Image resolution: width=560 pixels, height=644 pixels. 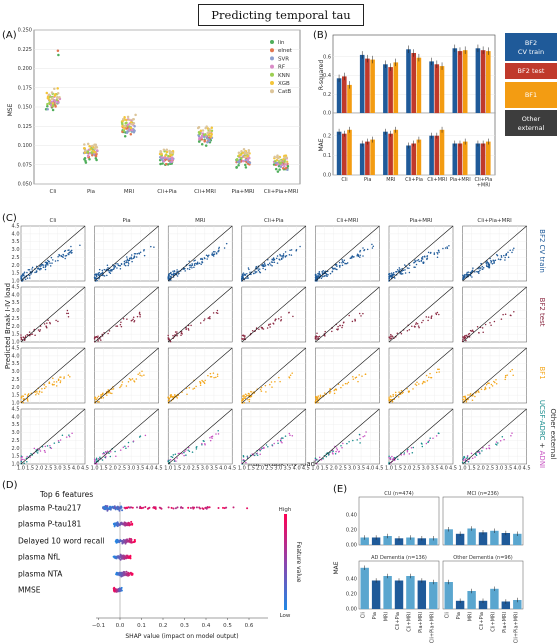 I want to click on panel-c-xtick: 2.5, so click(x=343, y=469).